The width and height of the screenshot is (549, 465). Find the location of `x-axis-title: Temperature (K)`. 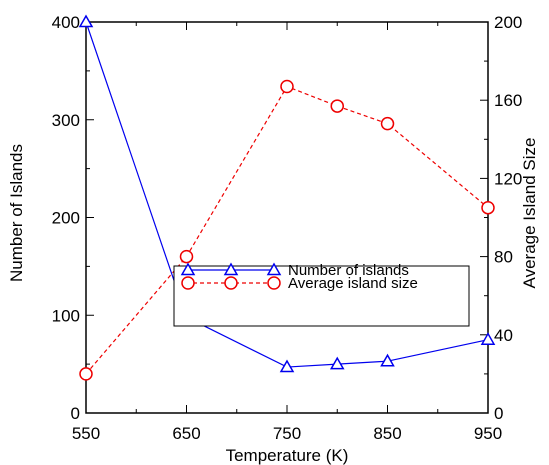

x-axis-title: Temperature (K) is located at coordinates (287, 455).